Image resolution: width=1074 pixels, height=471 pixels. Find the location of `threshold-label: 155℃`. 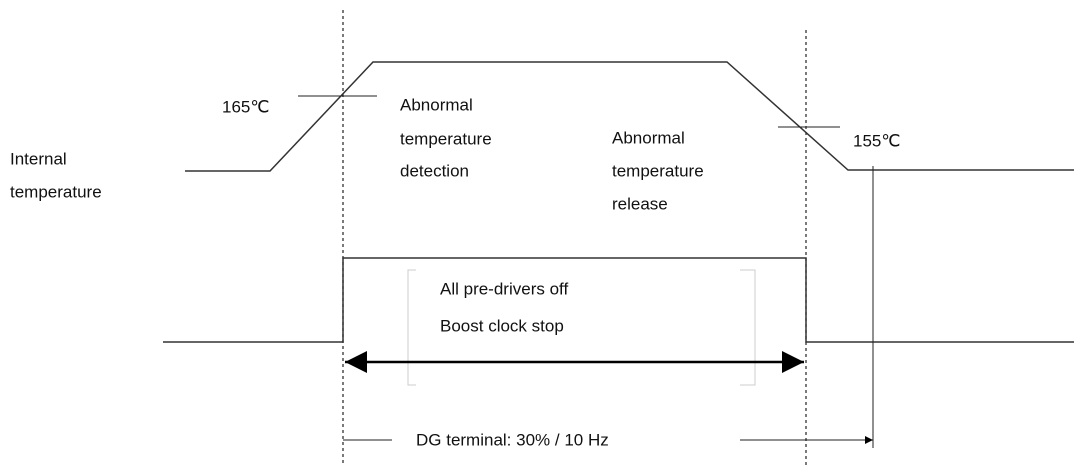

threshold-label: 155℃ is located at coordinates (876, 140).